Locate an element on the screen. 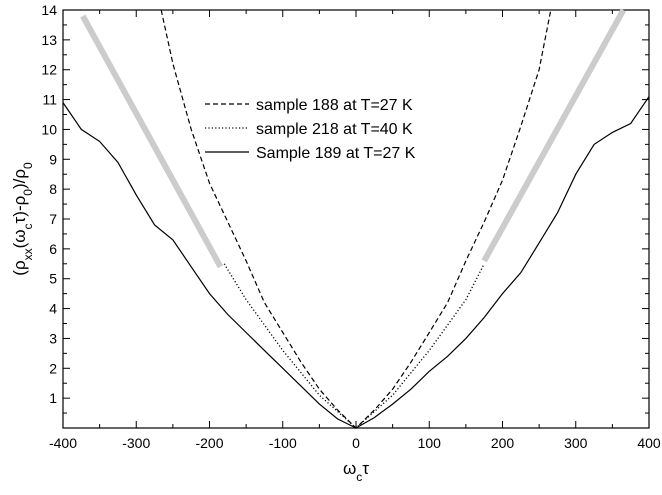 This screenshot has width=662, height=495. legend-label: sample 188 at T=27 K is located at coordinates (334, 105).